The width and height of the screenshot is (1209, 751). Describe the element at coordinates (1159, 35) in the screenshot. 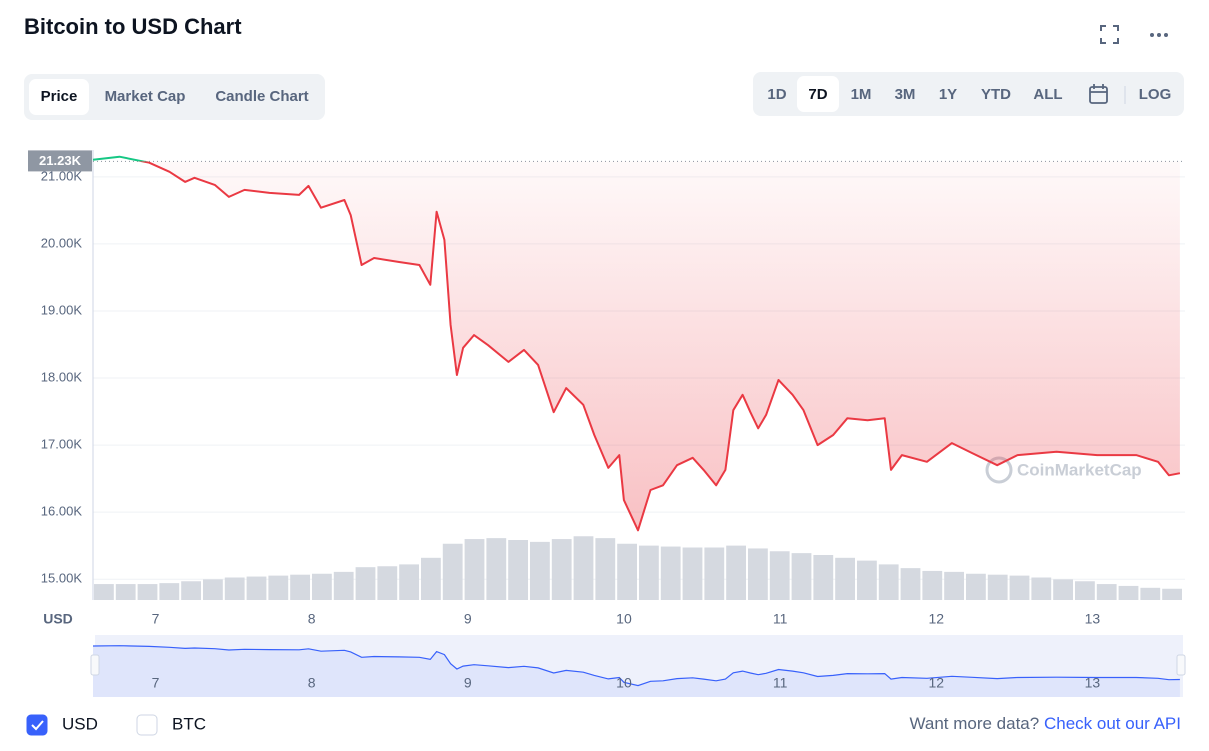

I see `more-icon` at that location.